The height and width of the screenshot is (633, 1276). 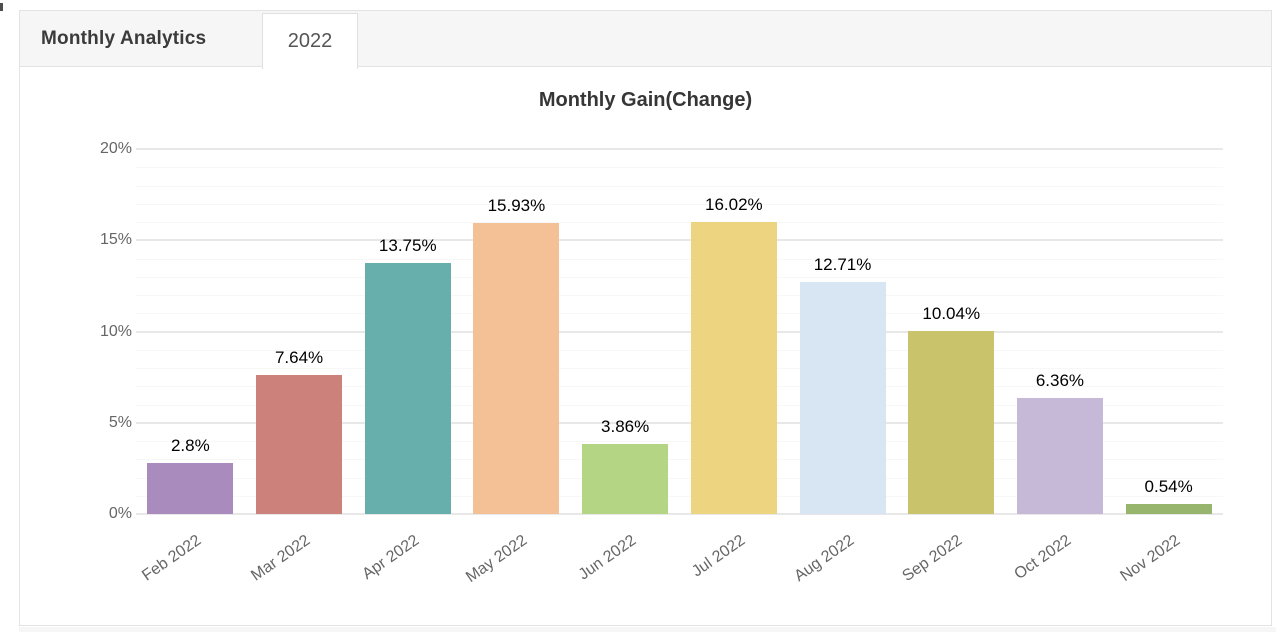 I want to click on bar-apr-2022, so click(x=407, y=388).